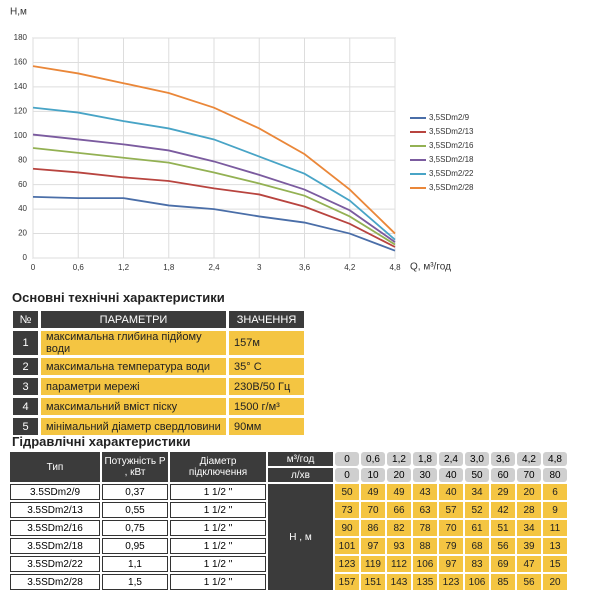  I want to click on table-cell: 157м, so click(266, 343).